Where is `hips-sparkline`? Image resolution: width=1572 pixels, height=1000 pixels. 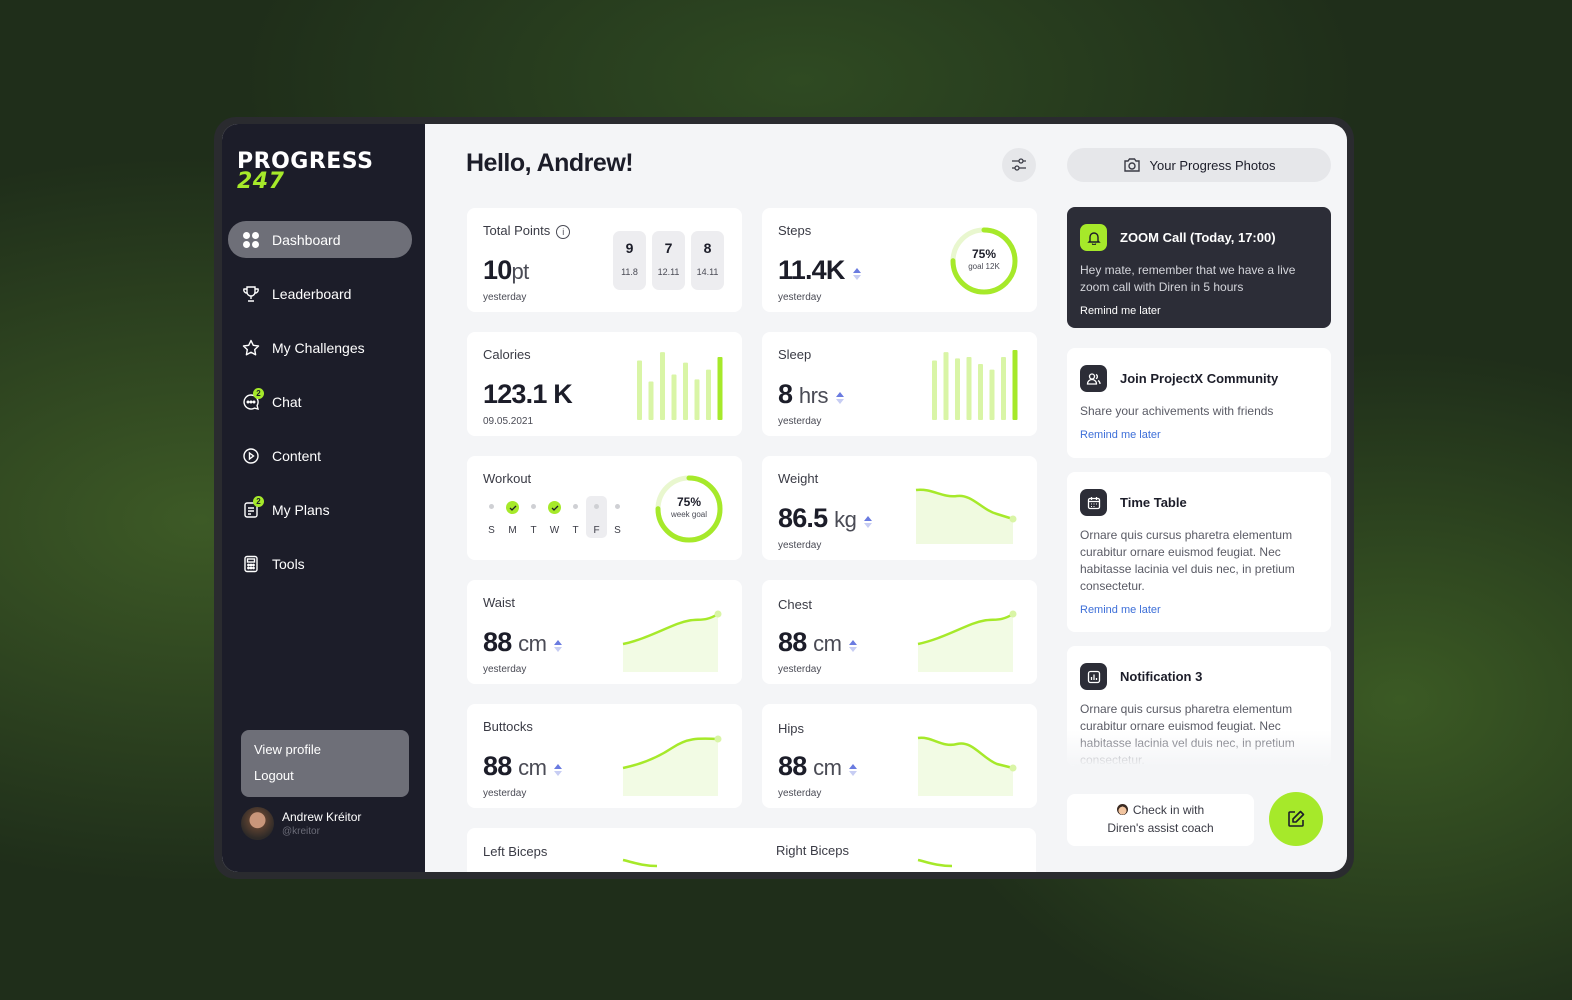
hips-sparkline is located at coordinates (967, 766).